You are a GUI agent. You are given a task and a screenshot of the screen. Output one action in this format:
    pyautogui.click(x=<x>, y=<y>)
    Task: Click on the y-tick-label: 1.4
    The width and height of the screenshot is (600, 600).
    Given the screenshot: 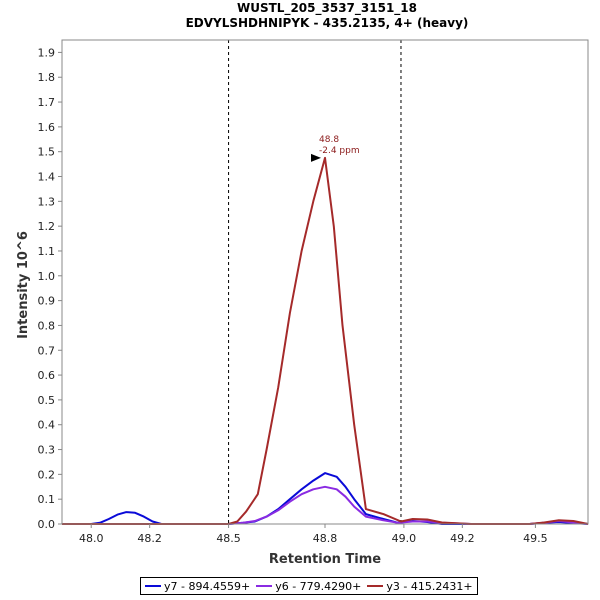 What is the action you would take?
    pyautogui.click(x=47, y=177)
    